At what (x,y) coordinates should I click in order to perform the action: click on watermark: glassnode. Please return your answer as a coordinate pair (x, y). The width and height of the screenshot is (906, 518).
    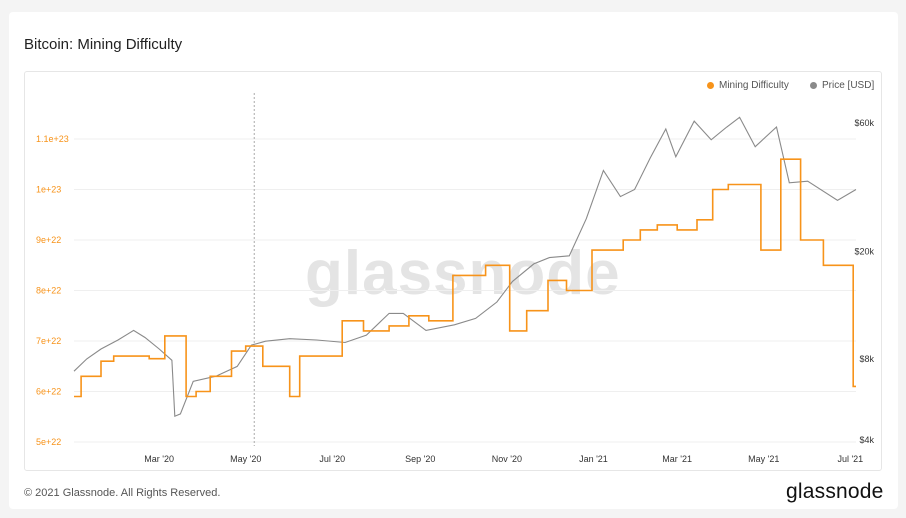
    Looking at the image, I should click on (463, 273).